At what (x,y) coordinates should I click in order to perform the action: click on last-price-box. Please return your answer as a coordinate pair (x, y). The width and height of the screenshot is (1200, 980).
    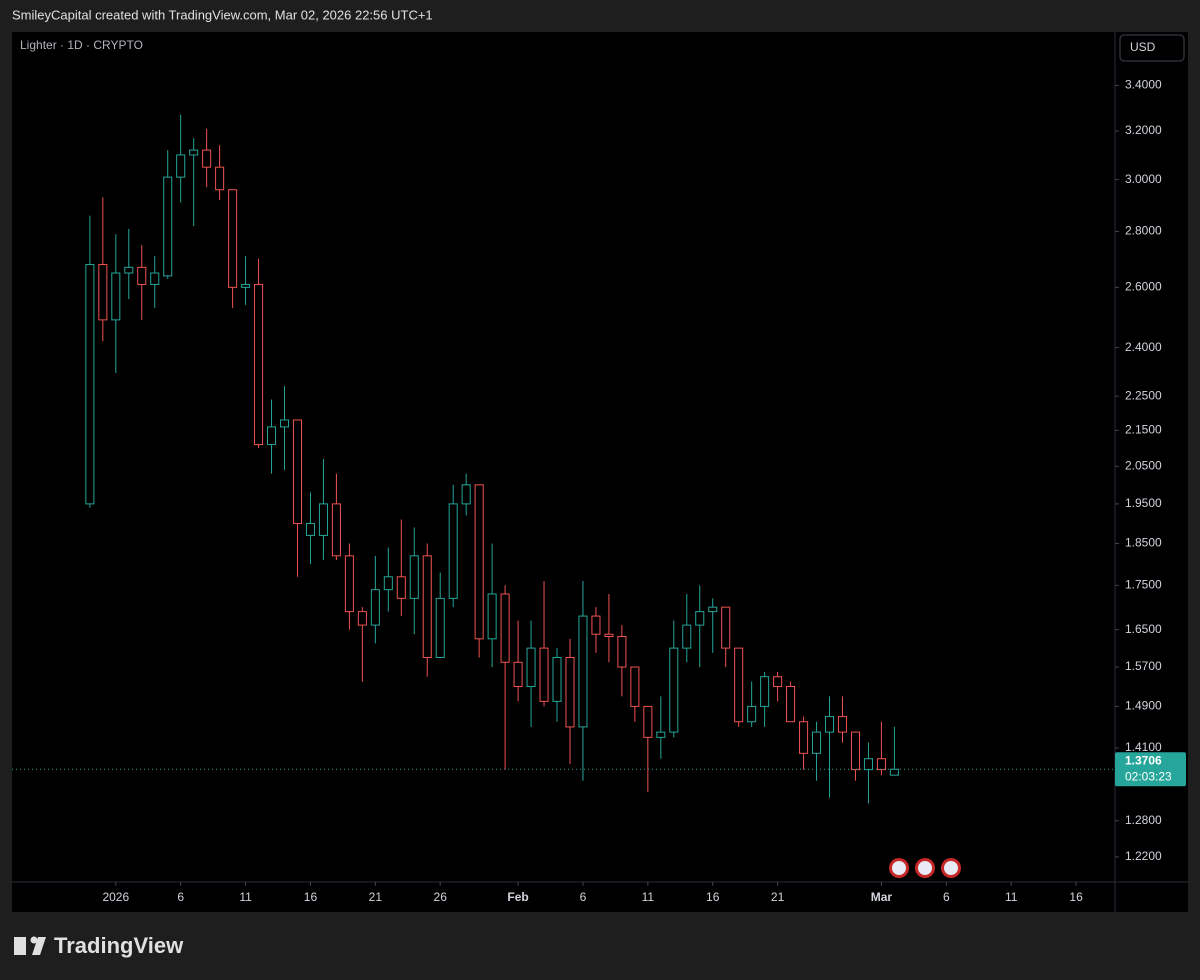
    Looking at the image, I should click on (1150, 769).